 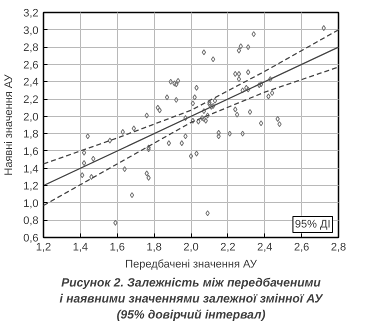 I want to click on x-tick-label: 2,2, so click(x=228, y=248).